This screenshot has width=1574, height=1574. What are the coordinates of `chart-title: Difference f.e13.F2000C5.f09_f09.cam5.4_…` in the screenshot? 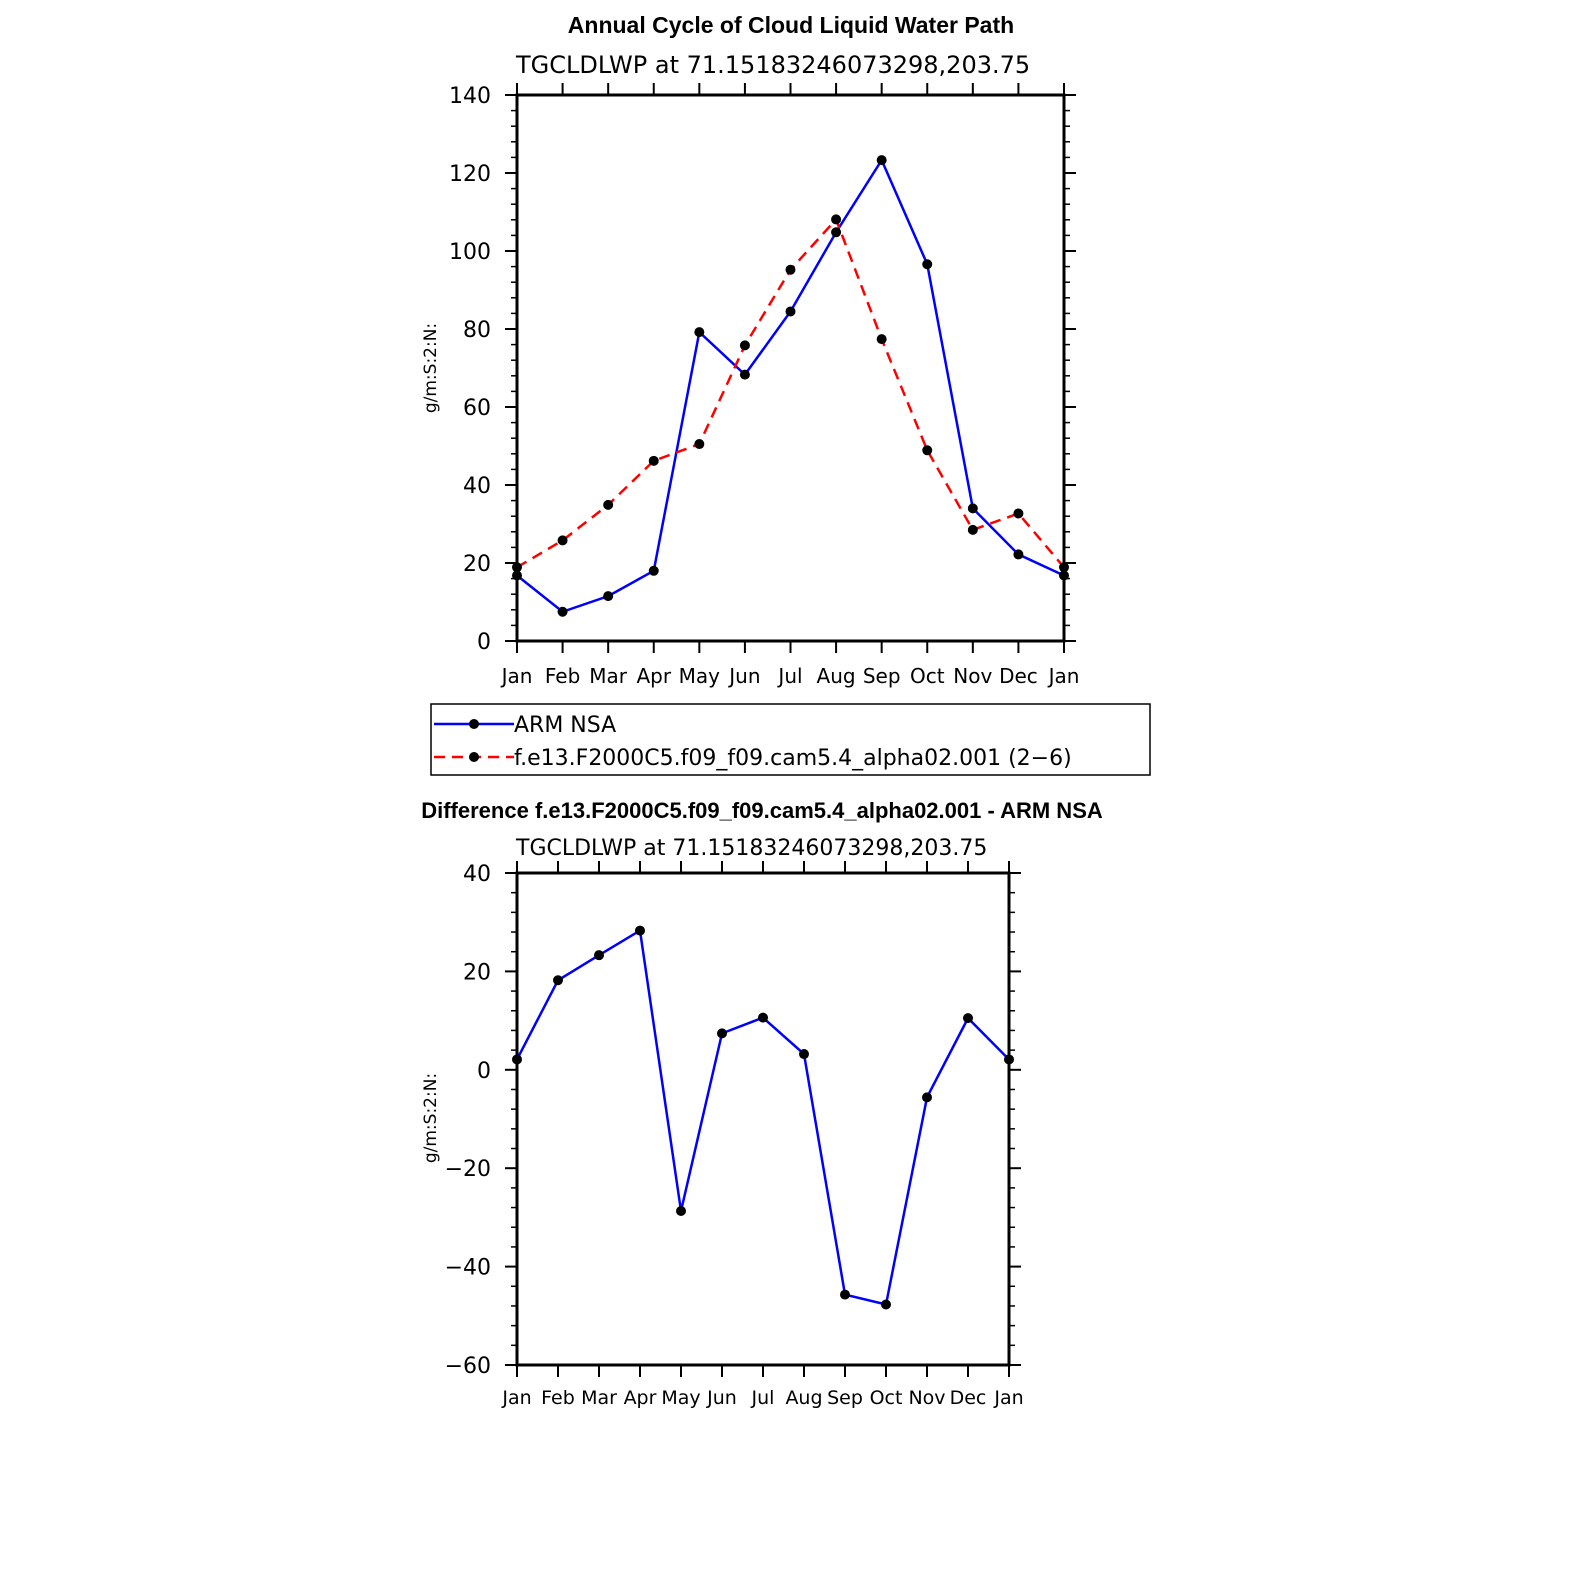 It's located at (762, 810).